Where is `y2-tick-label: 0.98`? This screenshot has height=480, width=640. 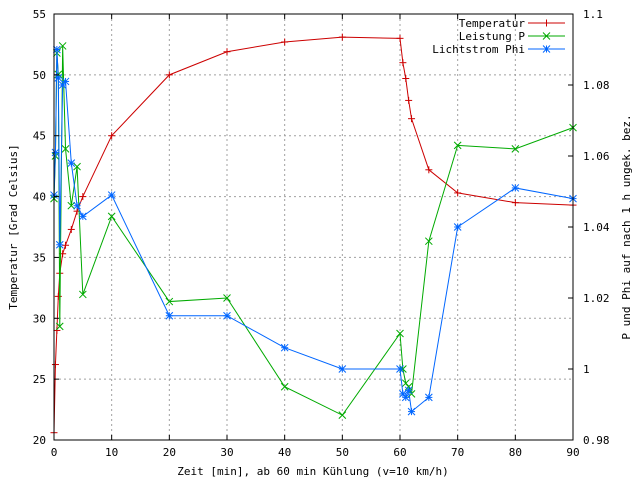 y2-tick-label: 0.98 is located at coordinates (596, 440).